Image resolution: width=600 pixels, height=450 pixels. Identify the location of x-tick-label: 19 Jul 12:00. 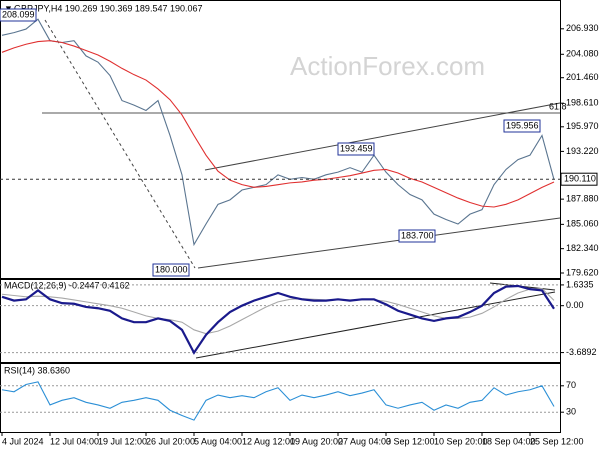
(122, 441).